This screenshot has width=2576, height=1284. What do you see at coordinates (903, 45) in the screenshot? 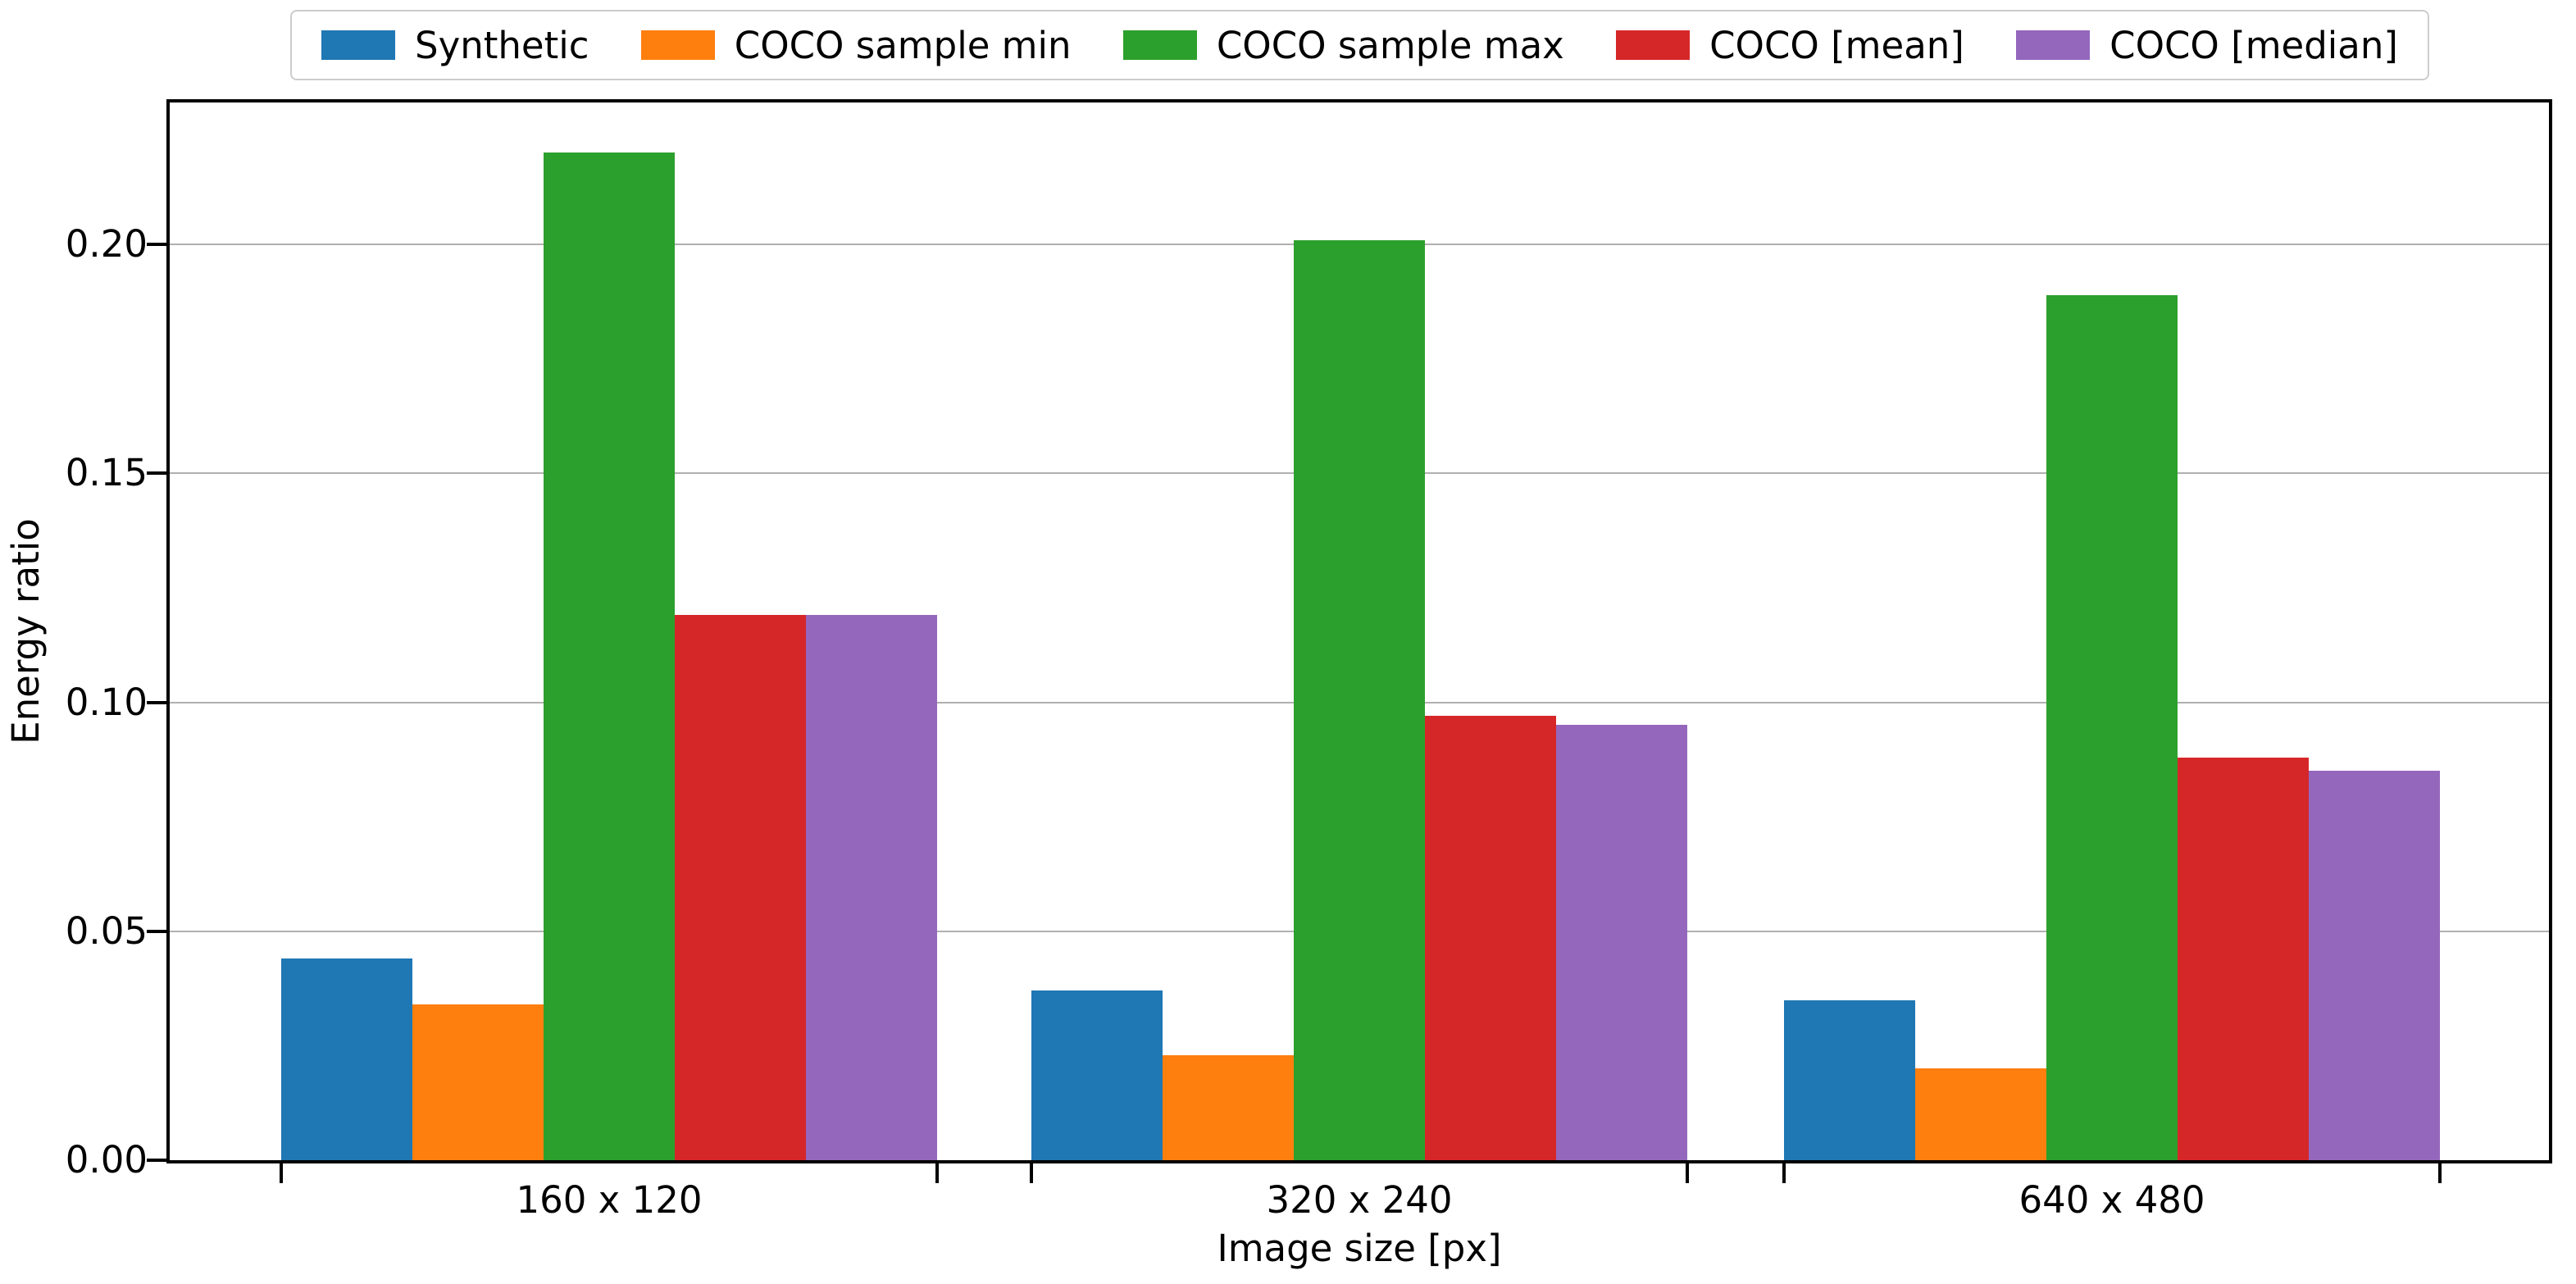
I see `legend-label: COCO sample min` at bounding box center [903, 45].